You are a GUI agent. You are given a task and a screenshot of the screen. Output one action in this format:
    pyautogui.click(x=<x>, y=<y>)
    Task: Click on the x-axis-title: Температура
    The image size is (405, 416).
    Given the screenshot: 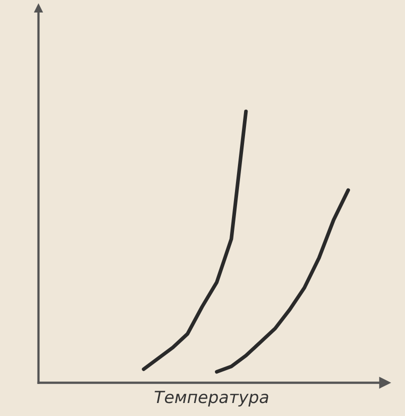 What is the action you would take?
    pyautogui.click(x=211, y=398)
    